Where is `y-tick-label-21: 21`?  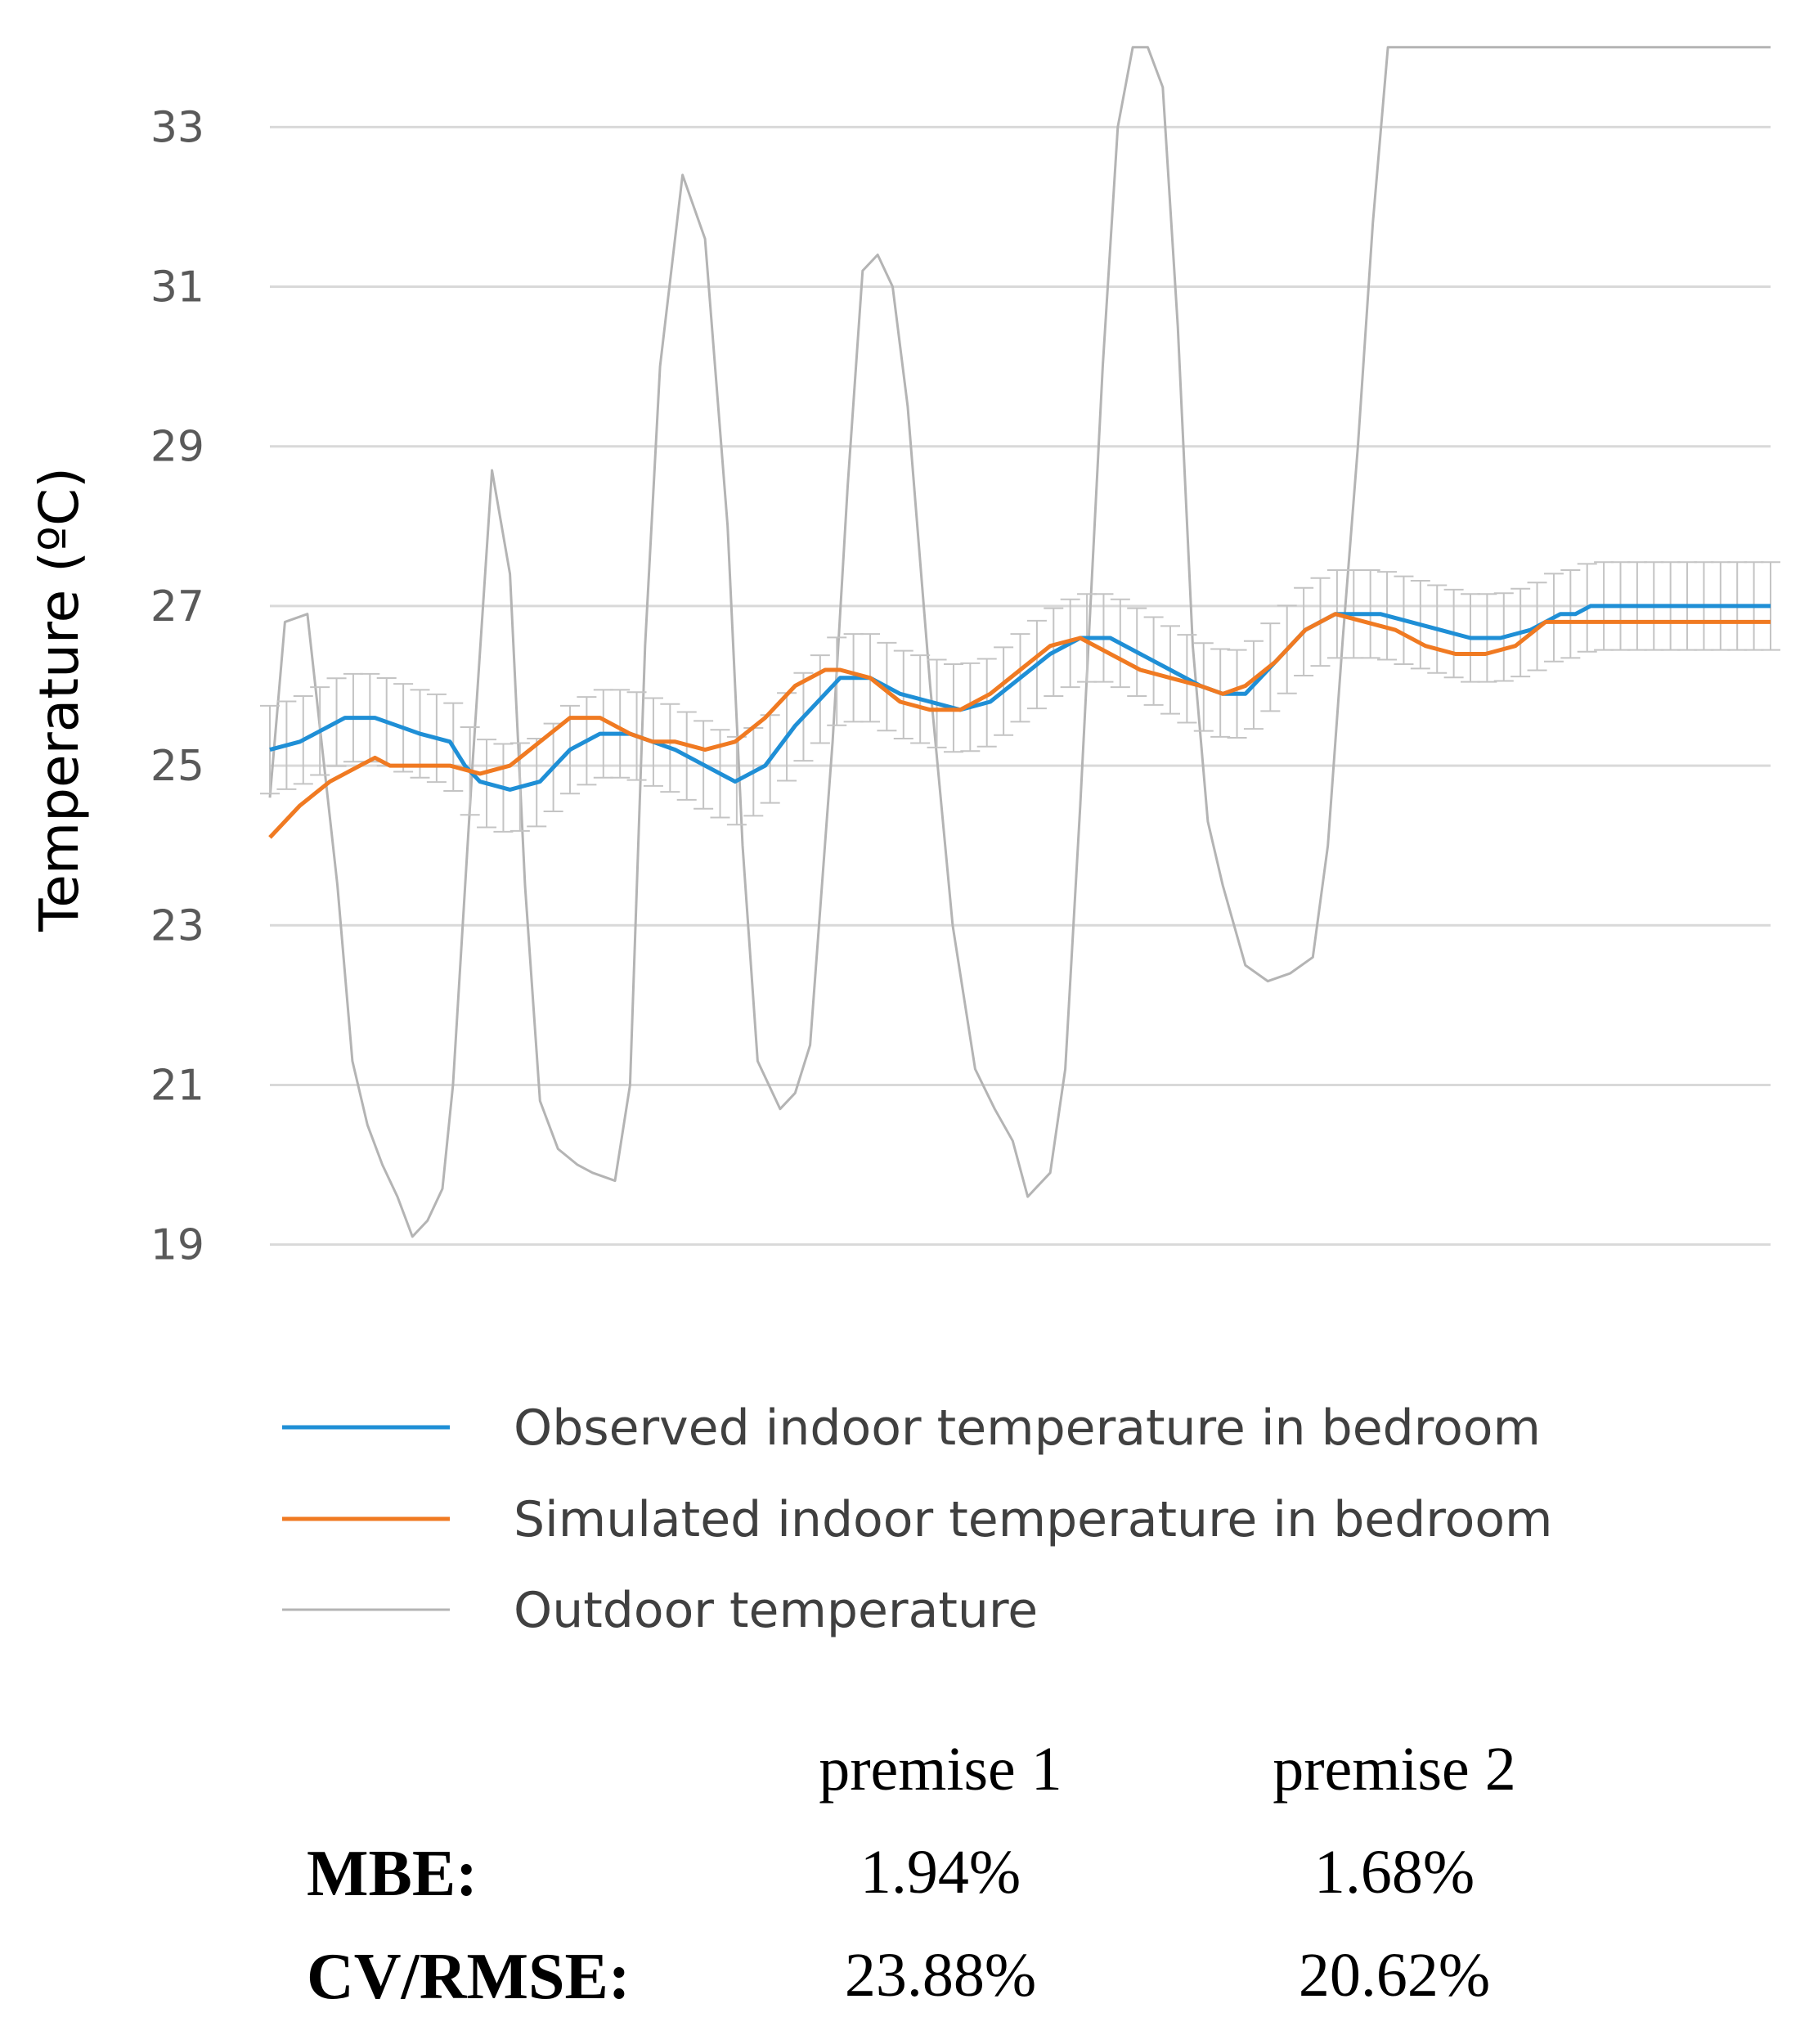 y-tick-label-21: 21 is located at coordinates (177, 1085).